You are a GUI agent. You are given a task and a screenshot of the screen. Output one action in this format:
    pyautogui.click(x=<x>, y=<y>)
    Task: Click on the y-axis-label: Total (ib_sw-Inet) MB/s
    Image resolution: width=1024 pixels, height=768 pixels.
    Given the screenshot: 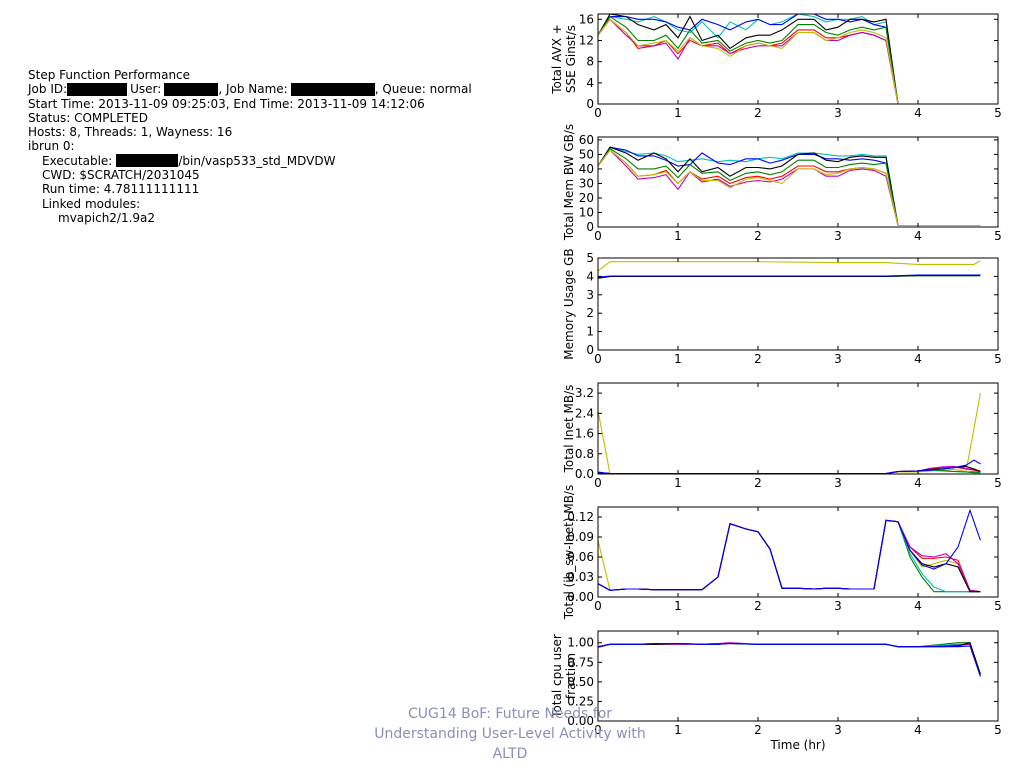 What is the action you would take?
    pyautogui.click(x=569, y=552)
    